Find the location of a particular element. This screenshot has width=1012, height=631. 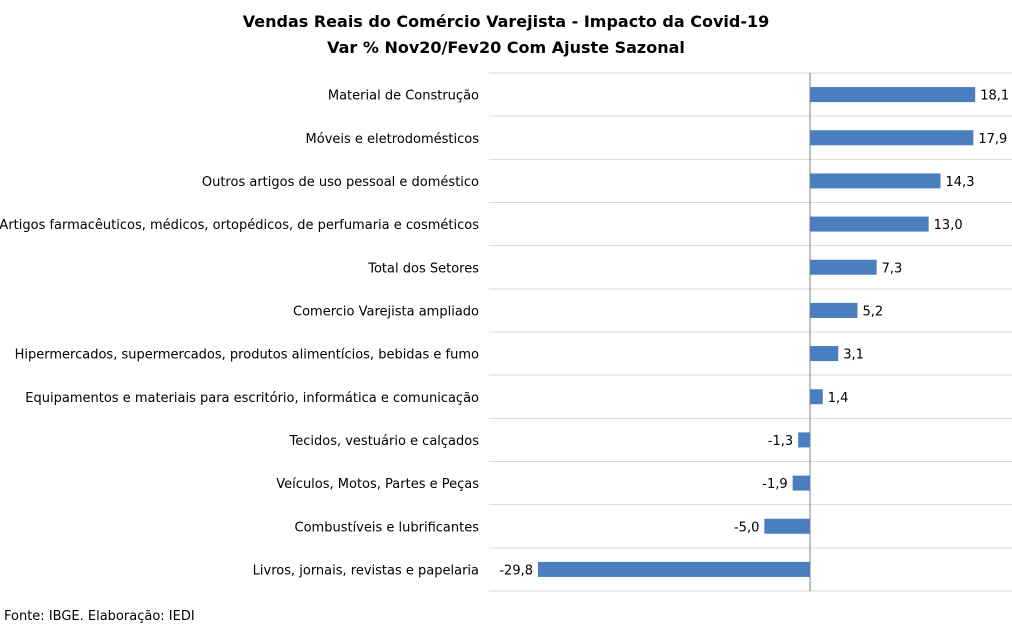

data-label: -29,8 is located at coordinates (516, 570).